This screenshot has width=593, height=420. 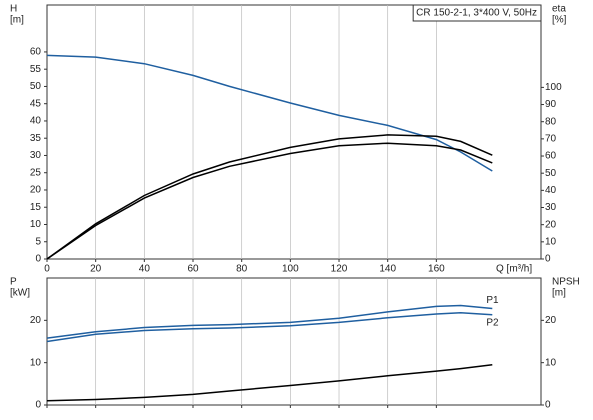 I want to click on y-tick-label: 25, so click(x=36, y=172).